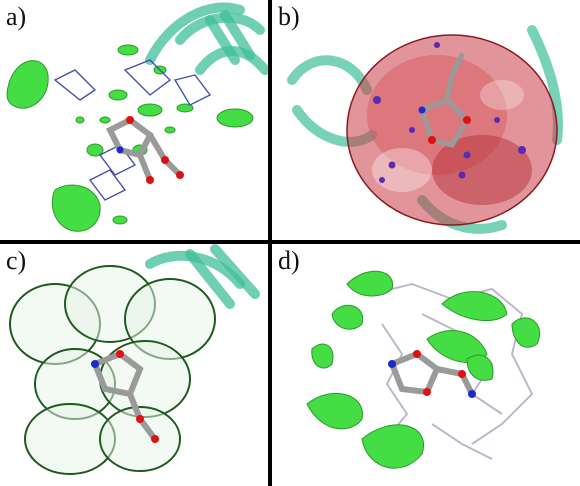 The image size is (580, 486). What do you see at coordinates (16, 260) in the screenshot?
I see `panel-c-label: c)` at bounding box center [16, 260].